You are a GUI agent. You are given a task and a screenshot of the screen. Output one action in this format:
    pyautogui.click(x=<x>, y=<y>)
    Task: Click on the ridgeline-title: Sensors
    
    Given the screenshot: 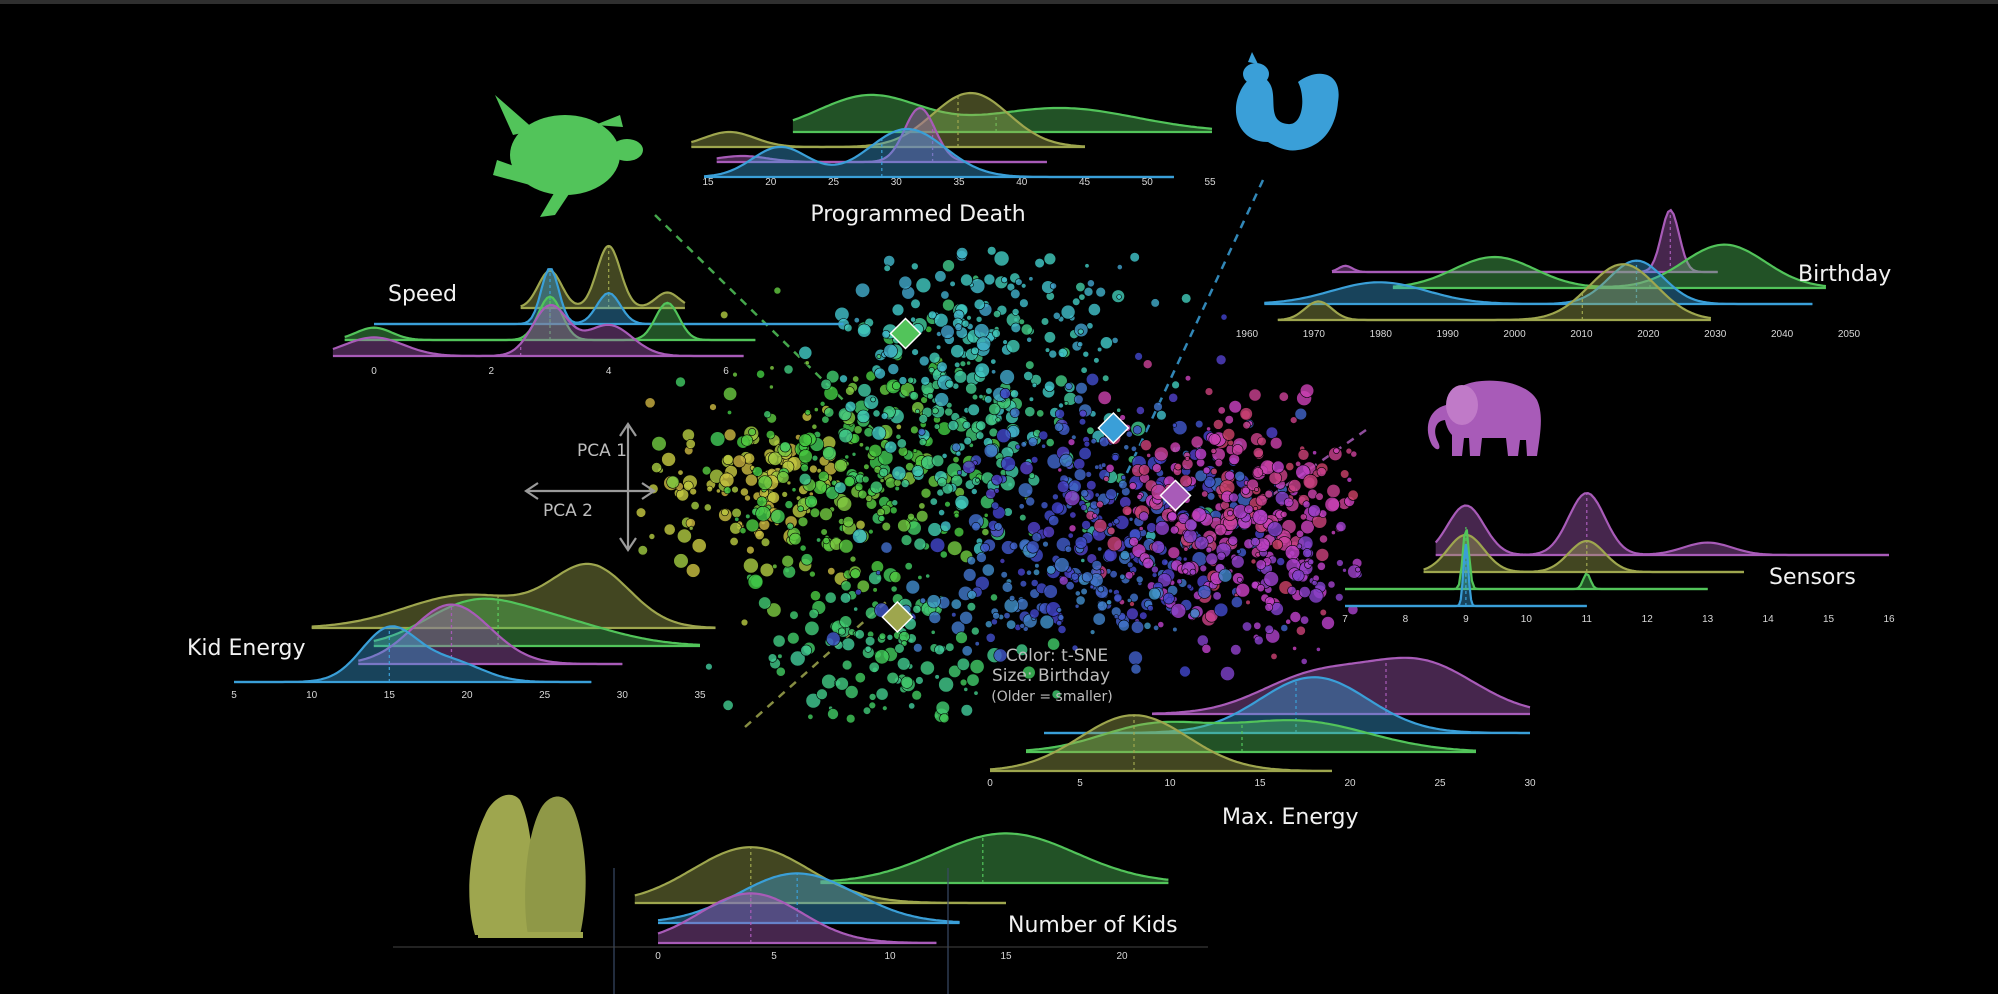 What is the action you would take?
    pyautogui.click(x=1812, y=577)
    